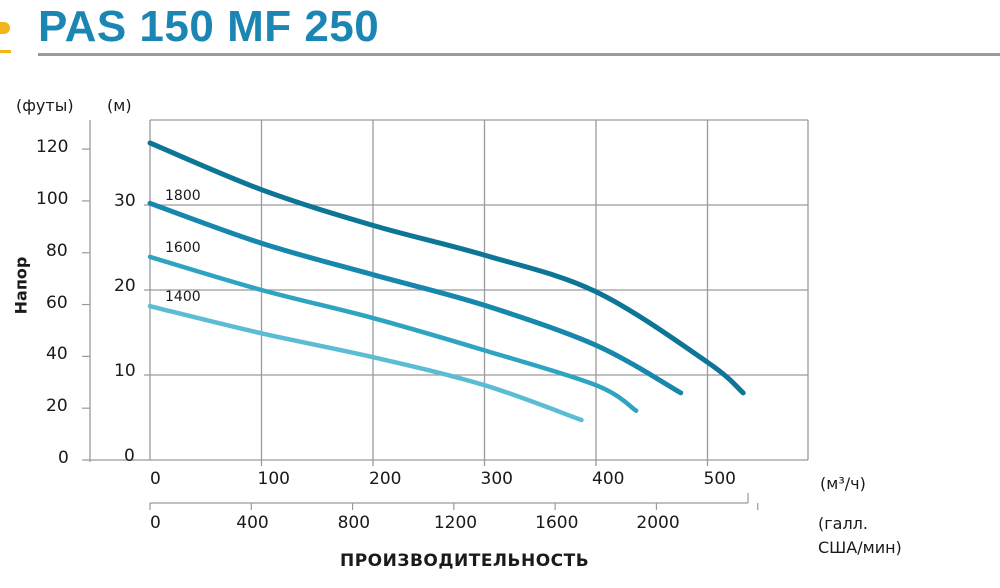 This screenshot has height=588, width=1000. Describe the element at coordinates (129, 456) in the screenshot. I see `y-m-tick-label: 0` at that location.